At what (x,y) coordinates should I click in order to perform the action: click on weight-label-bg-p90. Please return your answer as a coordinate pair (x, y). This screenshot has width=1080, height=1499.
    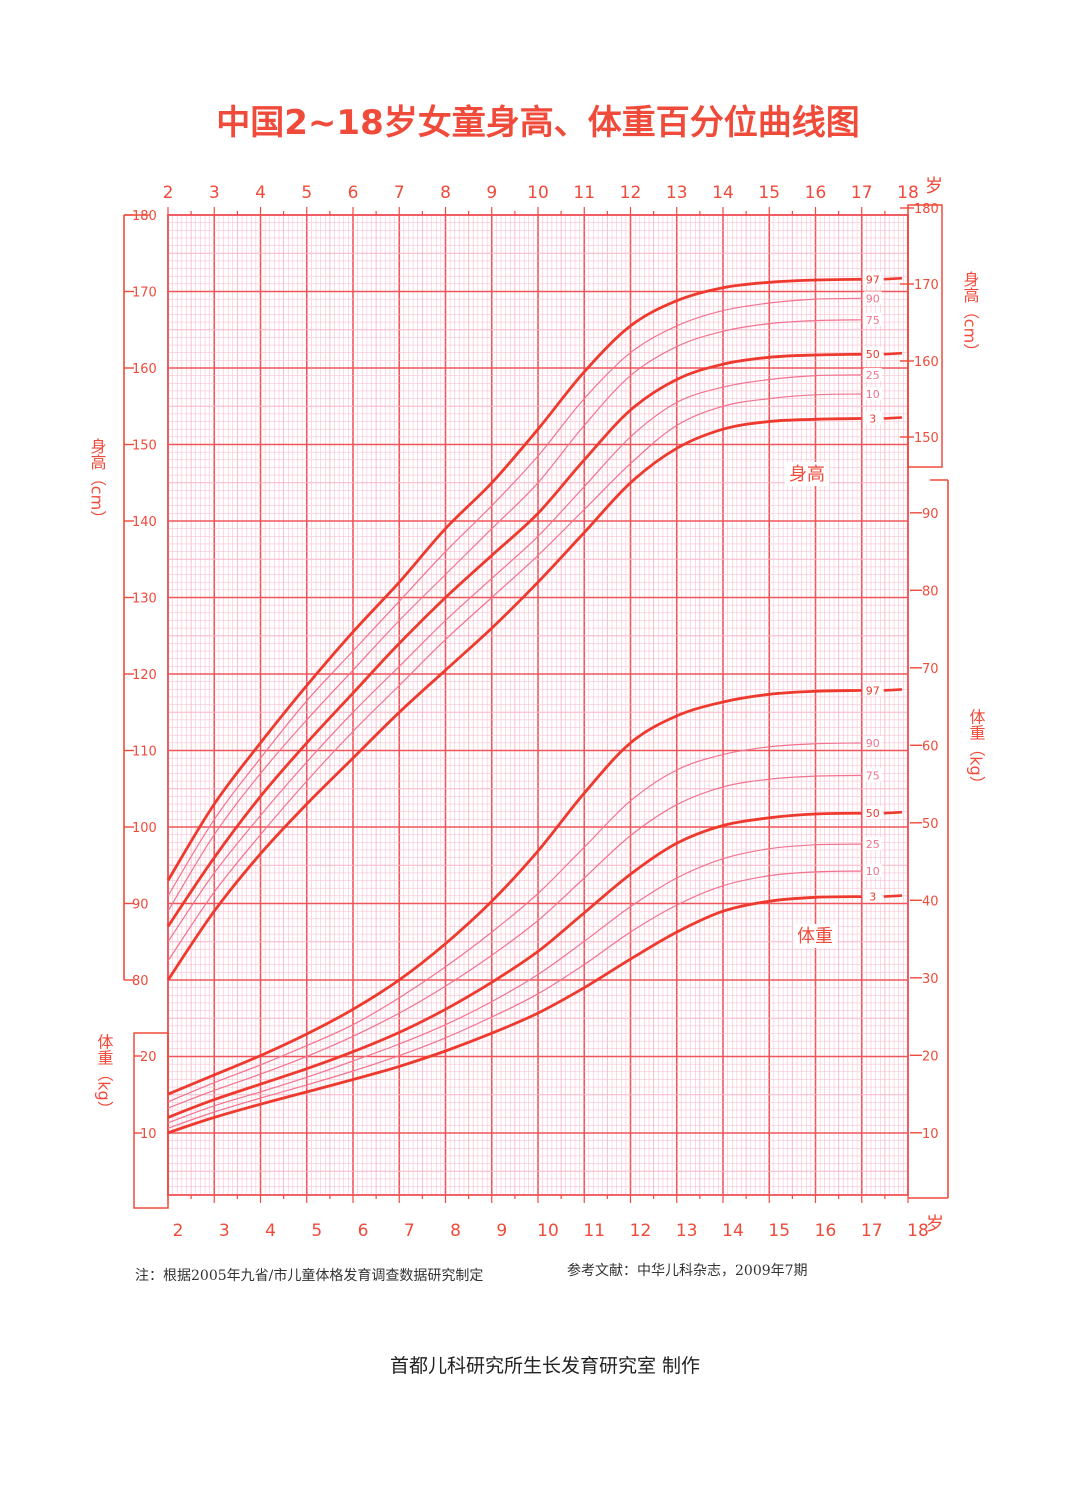
    Looking at the image, I should click on (872, 742).